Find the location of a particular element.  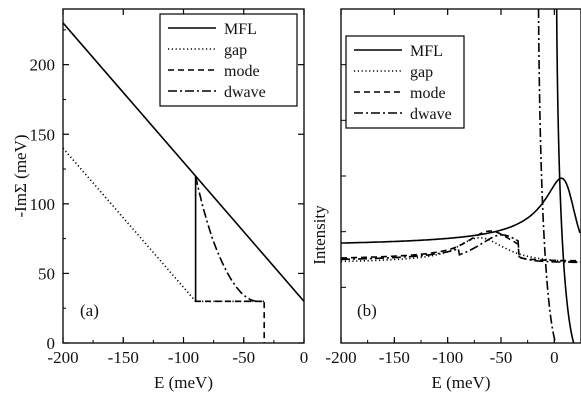

panel-a-series-mode is located at coordinates (229, 259).